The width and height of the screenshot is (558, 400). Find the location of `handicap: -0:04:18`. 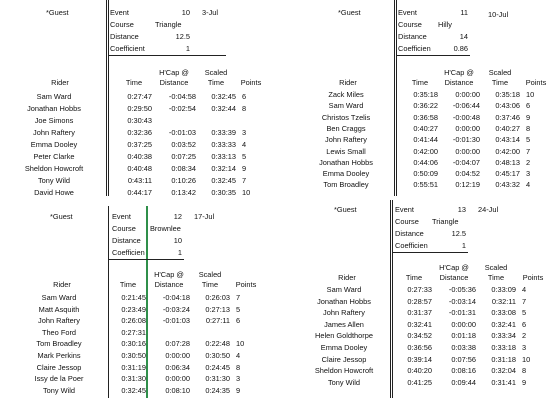

handicap: -0:04:18 is located at coordinates (176, 297).